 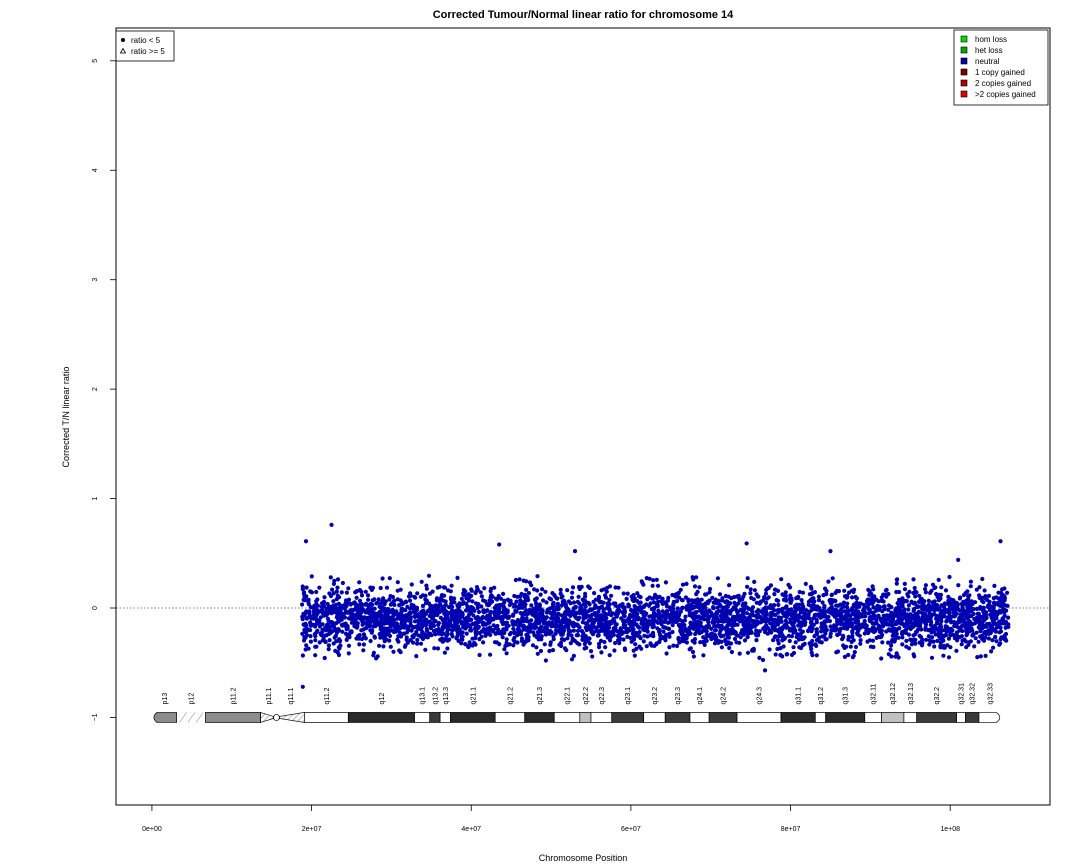 What do you see at coordinates (165, 717) in the screenshot?
I see `ideogram-band` at bounding box center [165, 717].